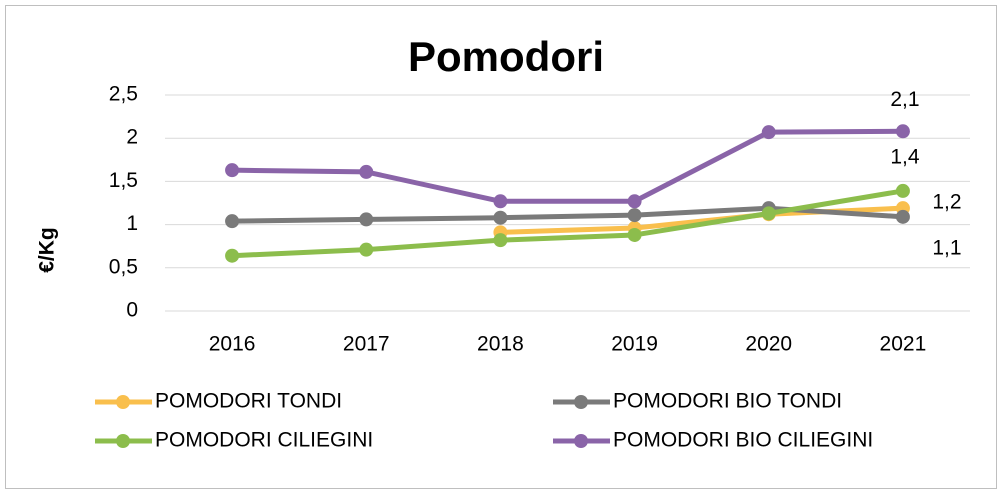 Image resolution: width=1004 pixels, height=494 pixels. What do you see at coordinates (743, 440) in the screenshot?
I see `legend-label: POMODORI BIO CILIEGINI` at bounding box center [743, 440].